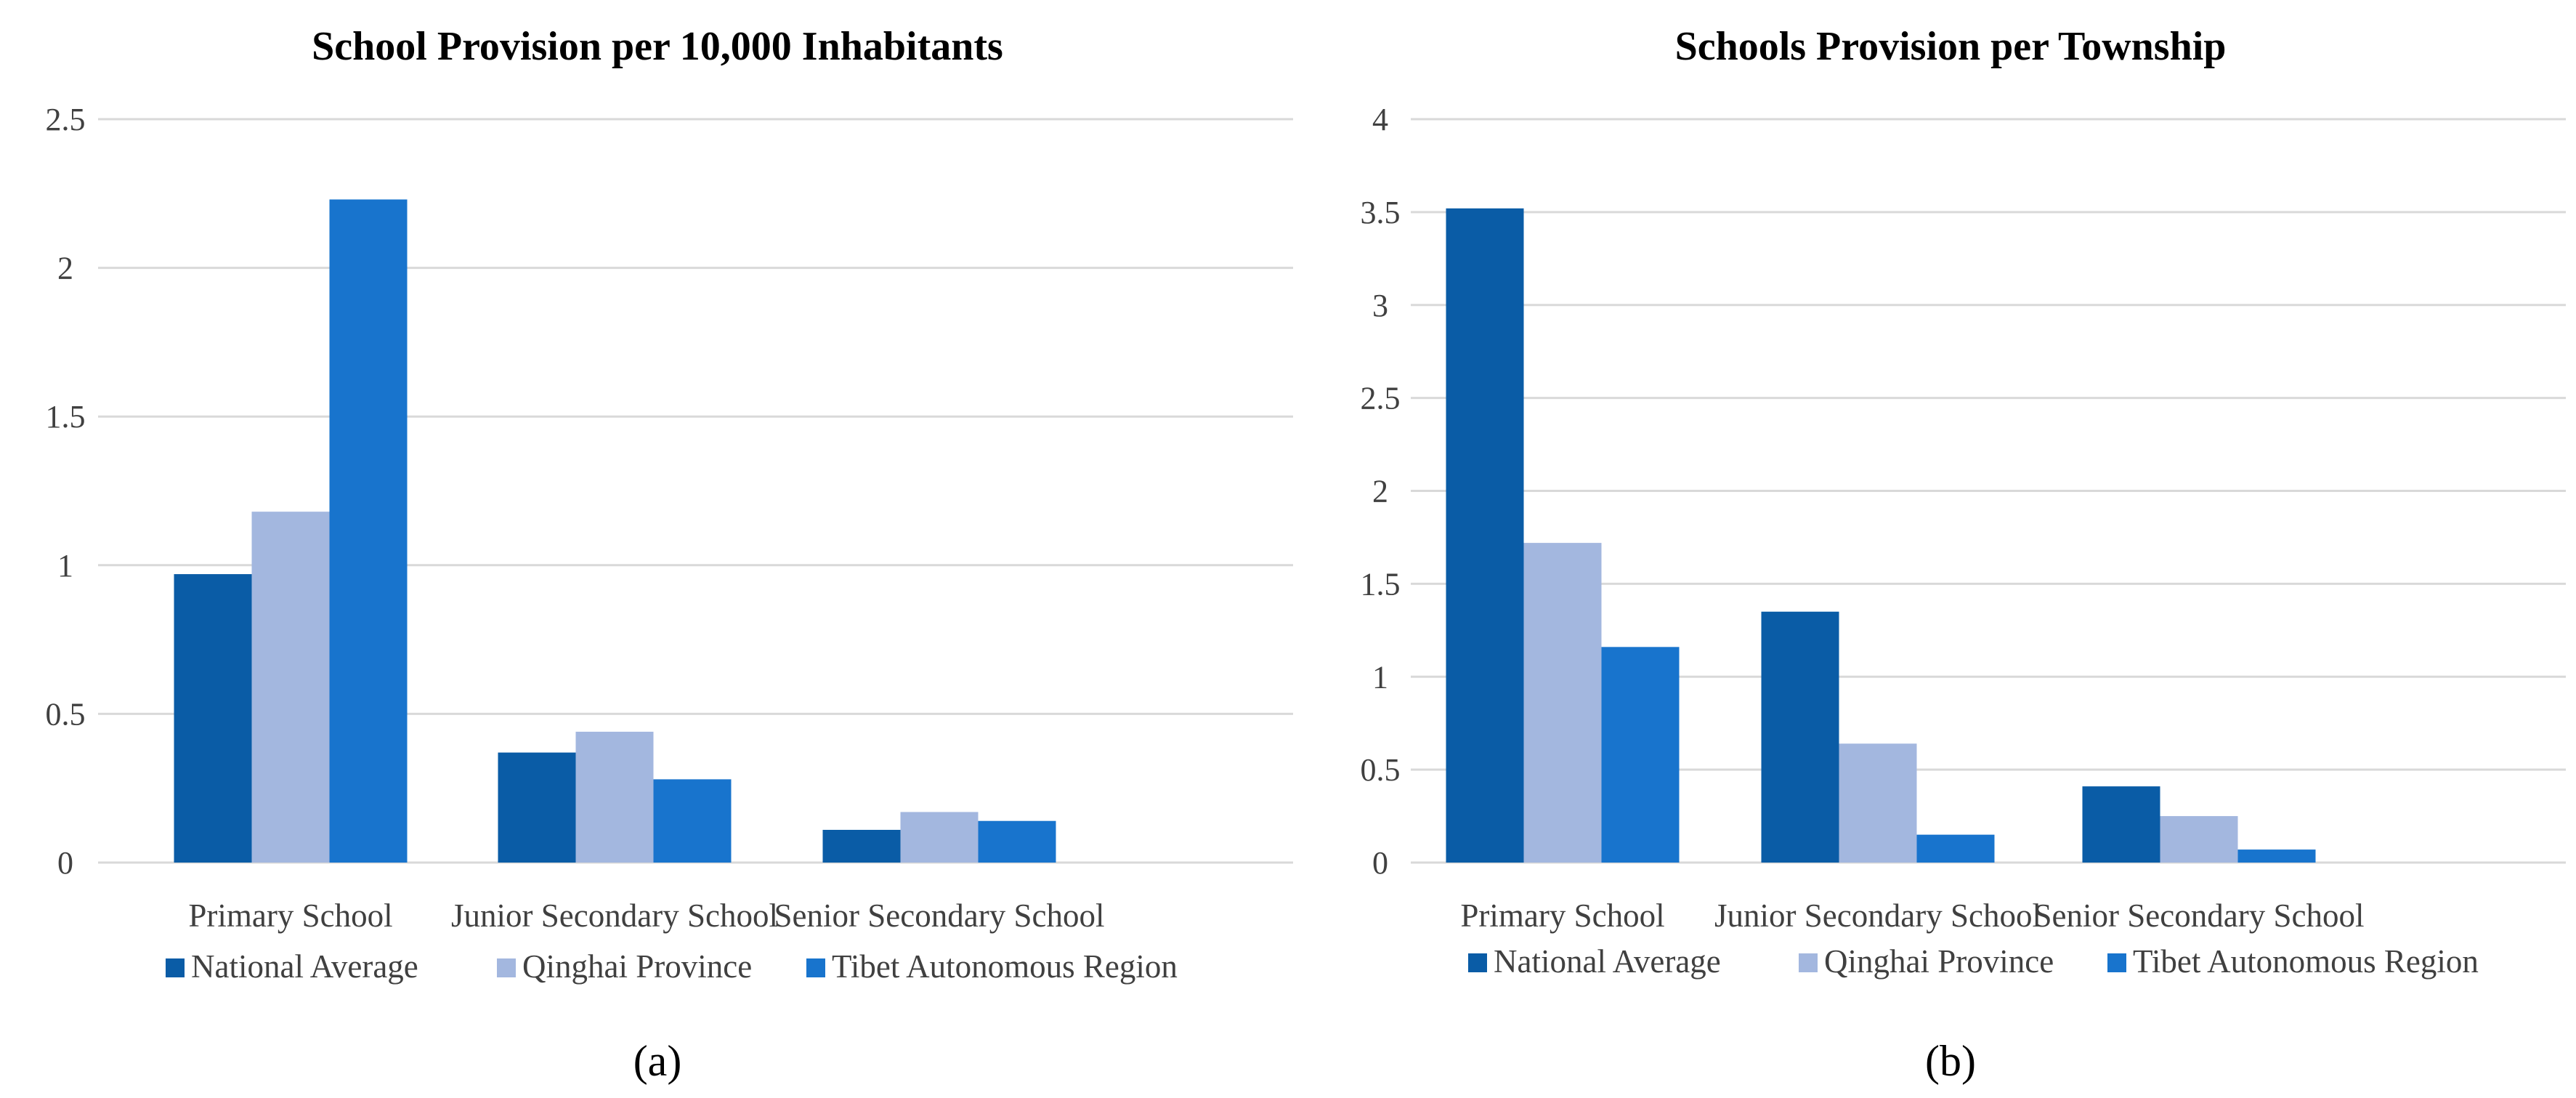 This screenshot has width=2576, height=1098. I want to click on chart-b-legend-label: National Average, so click(1607, 961).